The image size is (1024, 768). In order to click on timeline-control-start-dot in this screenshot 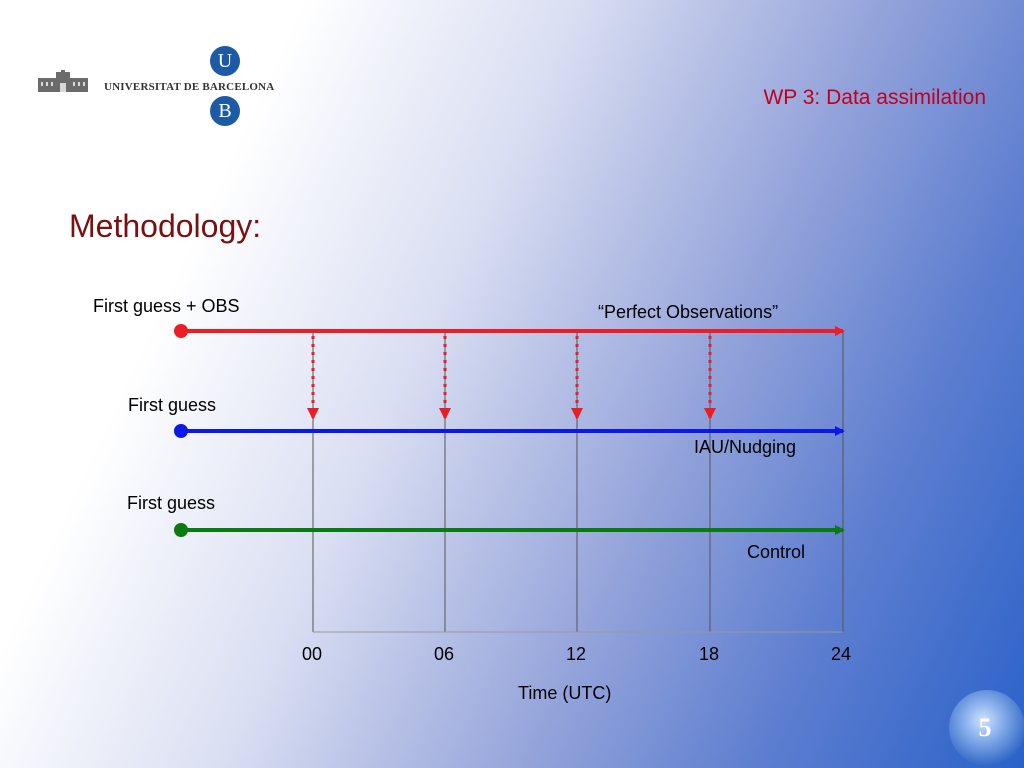, I will do `click(181, 530)`.